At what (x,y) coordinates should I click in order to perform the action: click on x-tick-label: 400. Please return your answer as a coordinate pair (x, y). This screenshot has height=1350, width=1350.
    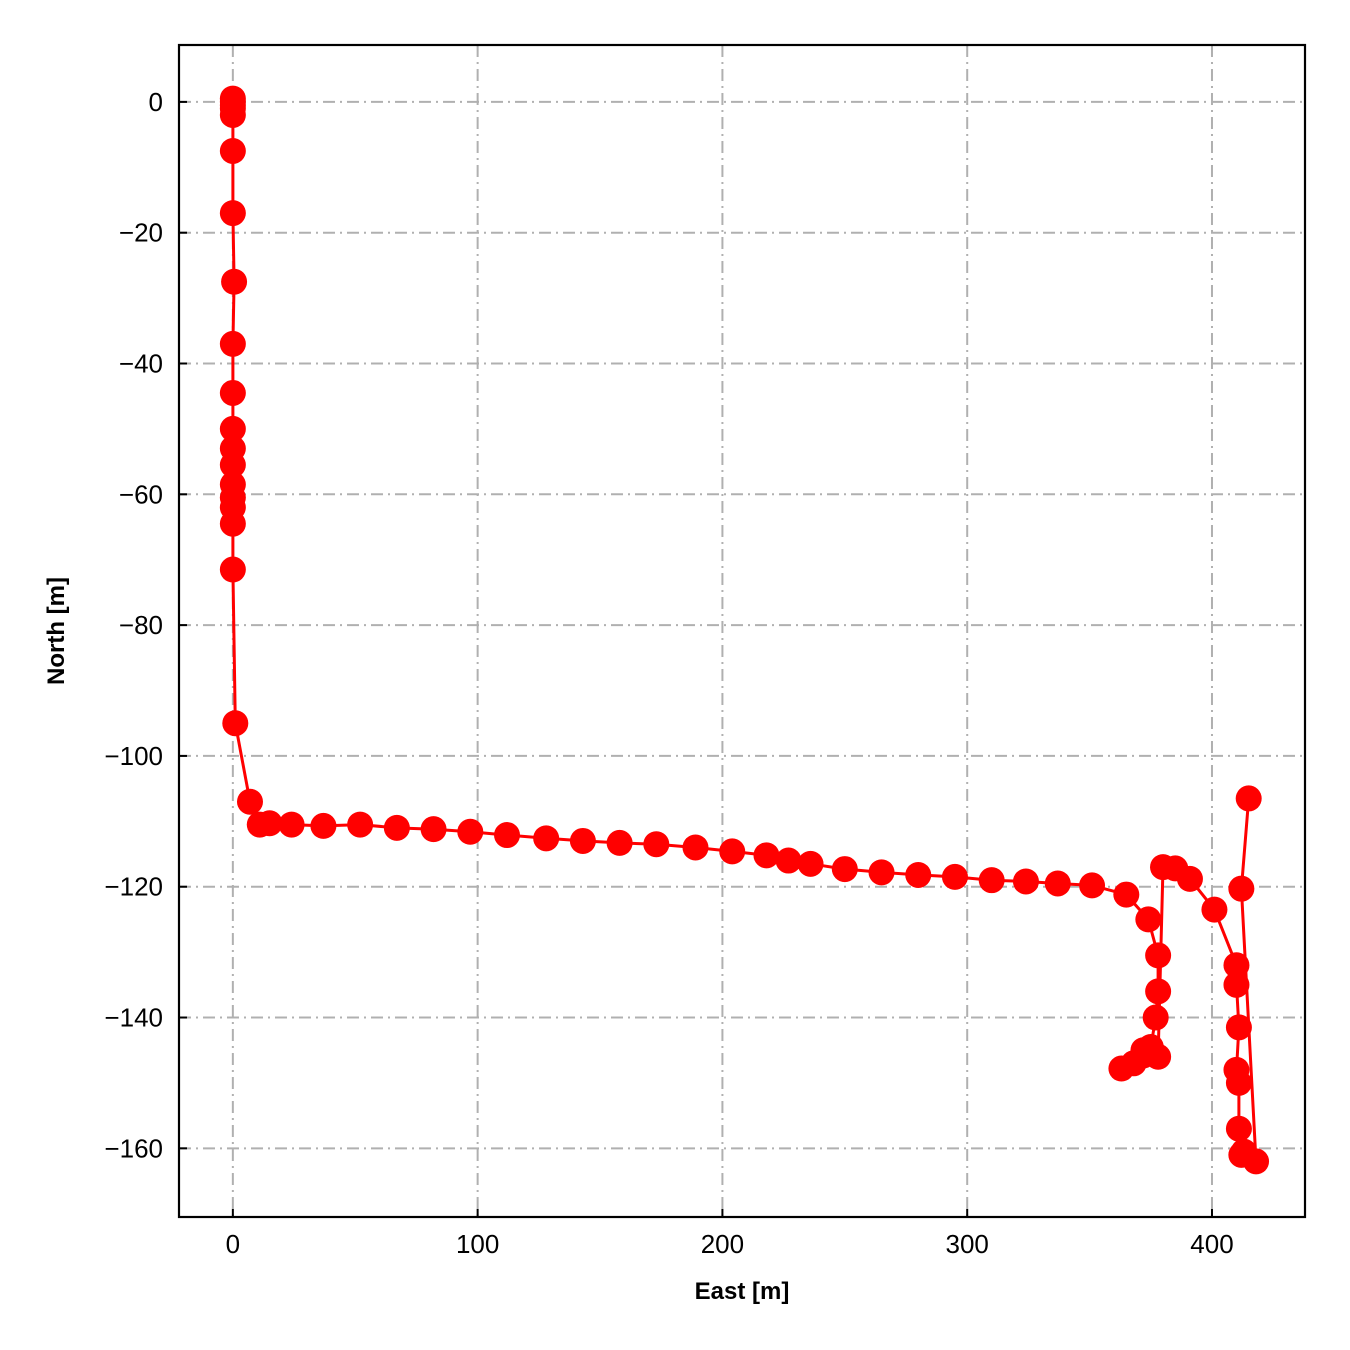
    Looking at the image, I should click on (1211, 1244).